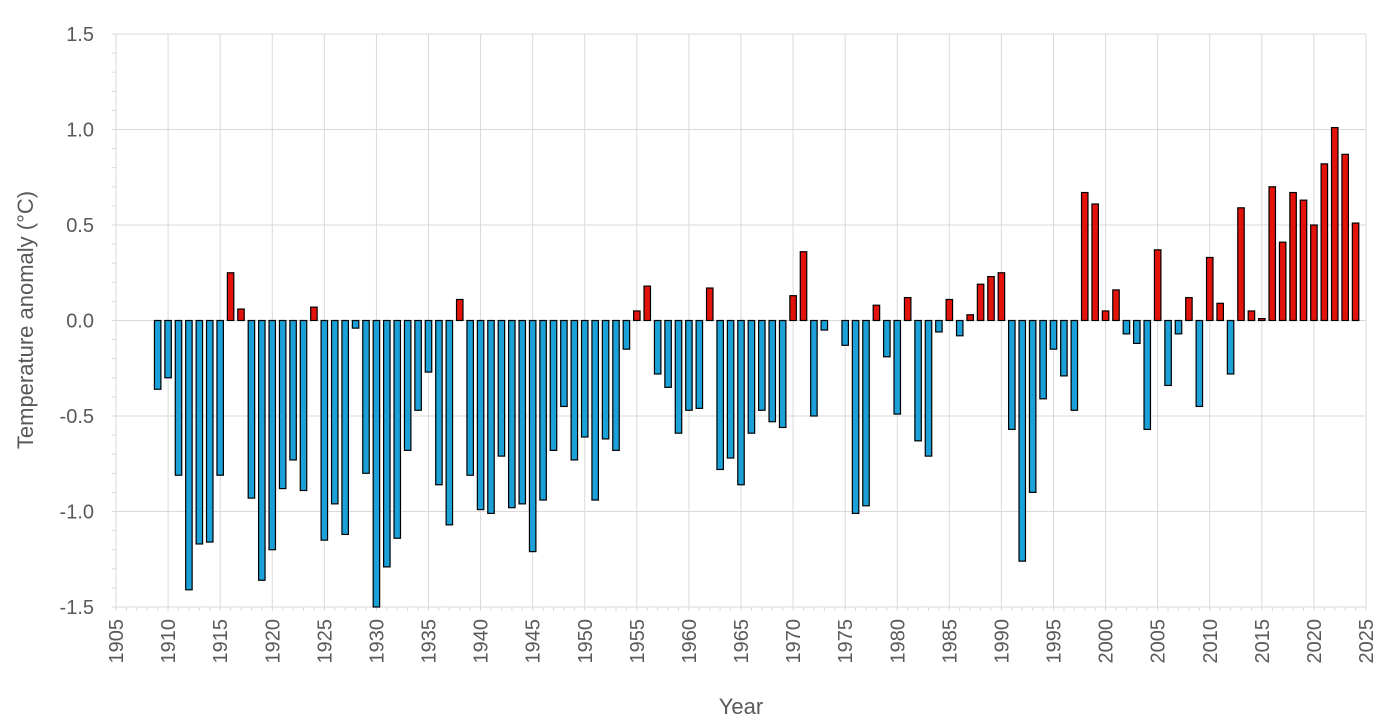  I want to click on bar-1952, so click(605, 379).